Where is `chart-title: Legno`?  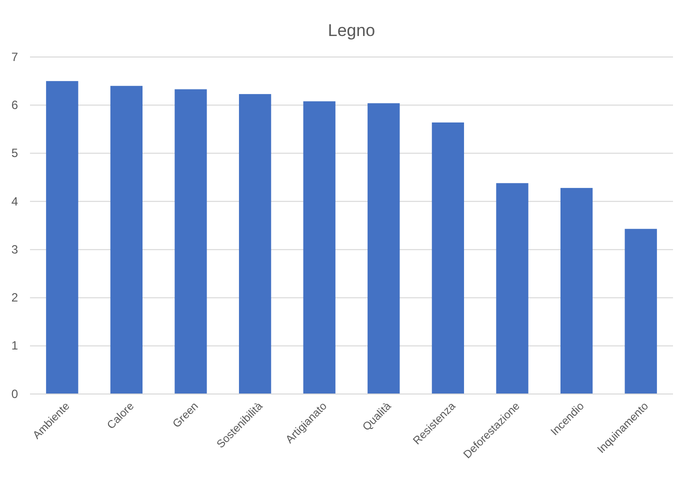 chart-title: Legno is located at coordinates (352, 30).